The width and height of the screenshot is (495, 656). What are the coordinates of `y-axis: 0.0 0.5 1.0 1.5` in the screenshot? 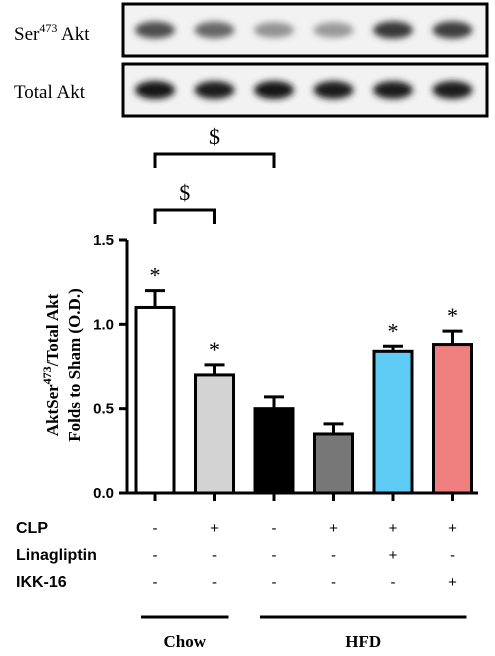 It's located at (111, 367).